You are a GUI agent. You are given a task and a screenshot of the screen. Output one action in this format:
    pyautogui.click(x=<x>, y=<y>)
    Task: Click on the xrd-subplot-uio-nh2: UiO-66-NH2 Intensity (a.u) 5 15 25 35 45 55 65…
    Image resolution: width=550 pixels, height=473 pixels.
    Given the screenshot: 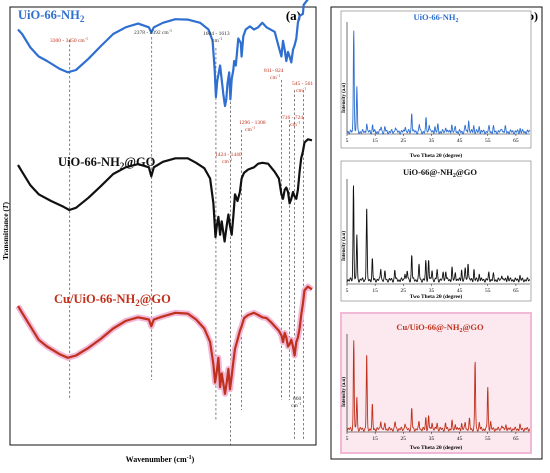 What is the action you would take?
    pyautogui.click(x=436, y=84)
    